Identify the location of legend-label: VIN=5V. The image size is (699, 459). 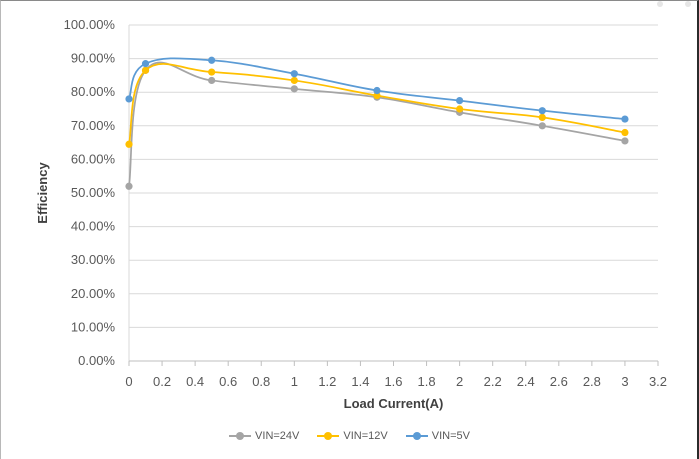
(450, 436).